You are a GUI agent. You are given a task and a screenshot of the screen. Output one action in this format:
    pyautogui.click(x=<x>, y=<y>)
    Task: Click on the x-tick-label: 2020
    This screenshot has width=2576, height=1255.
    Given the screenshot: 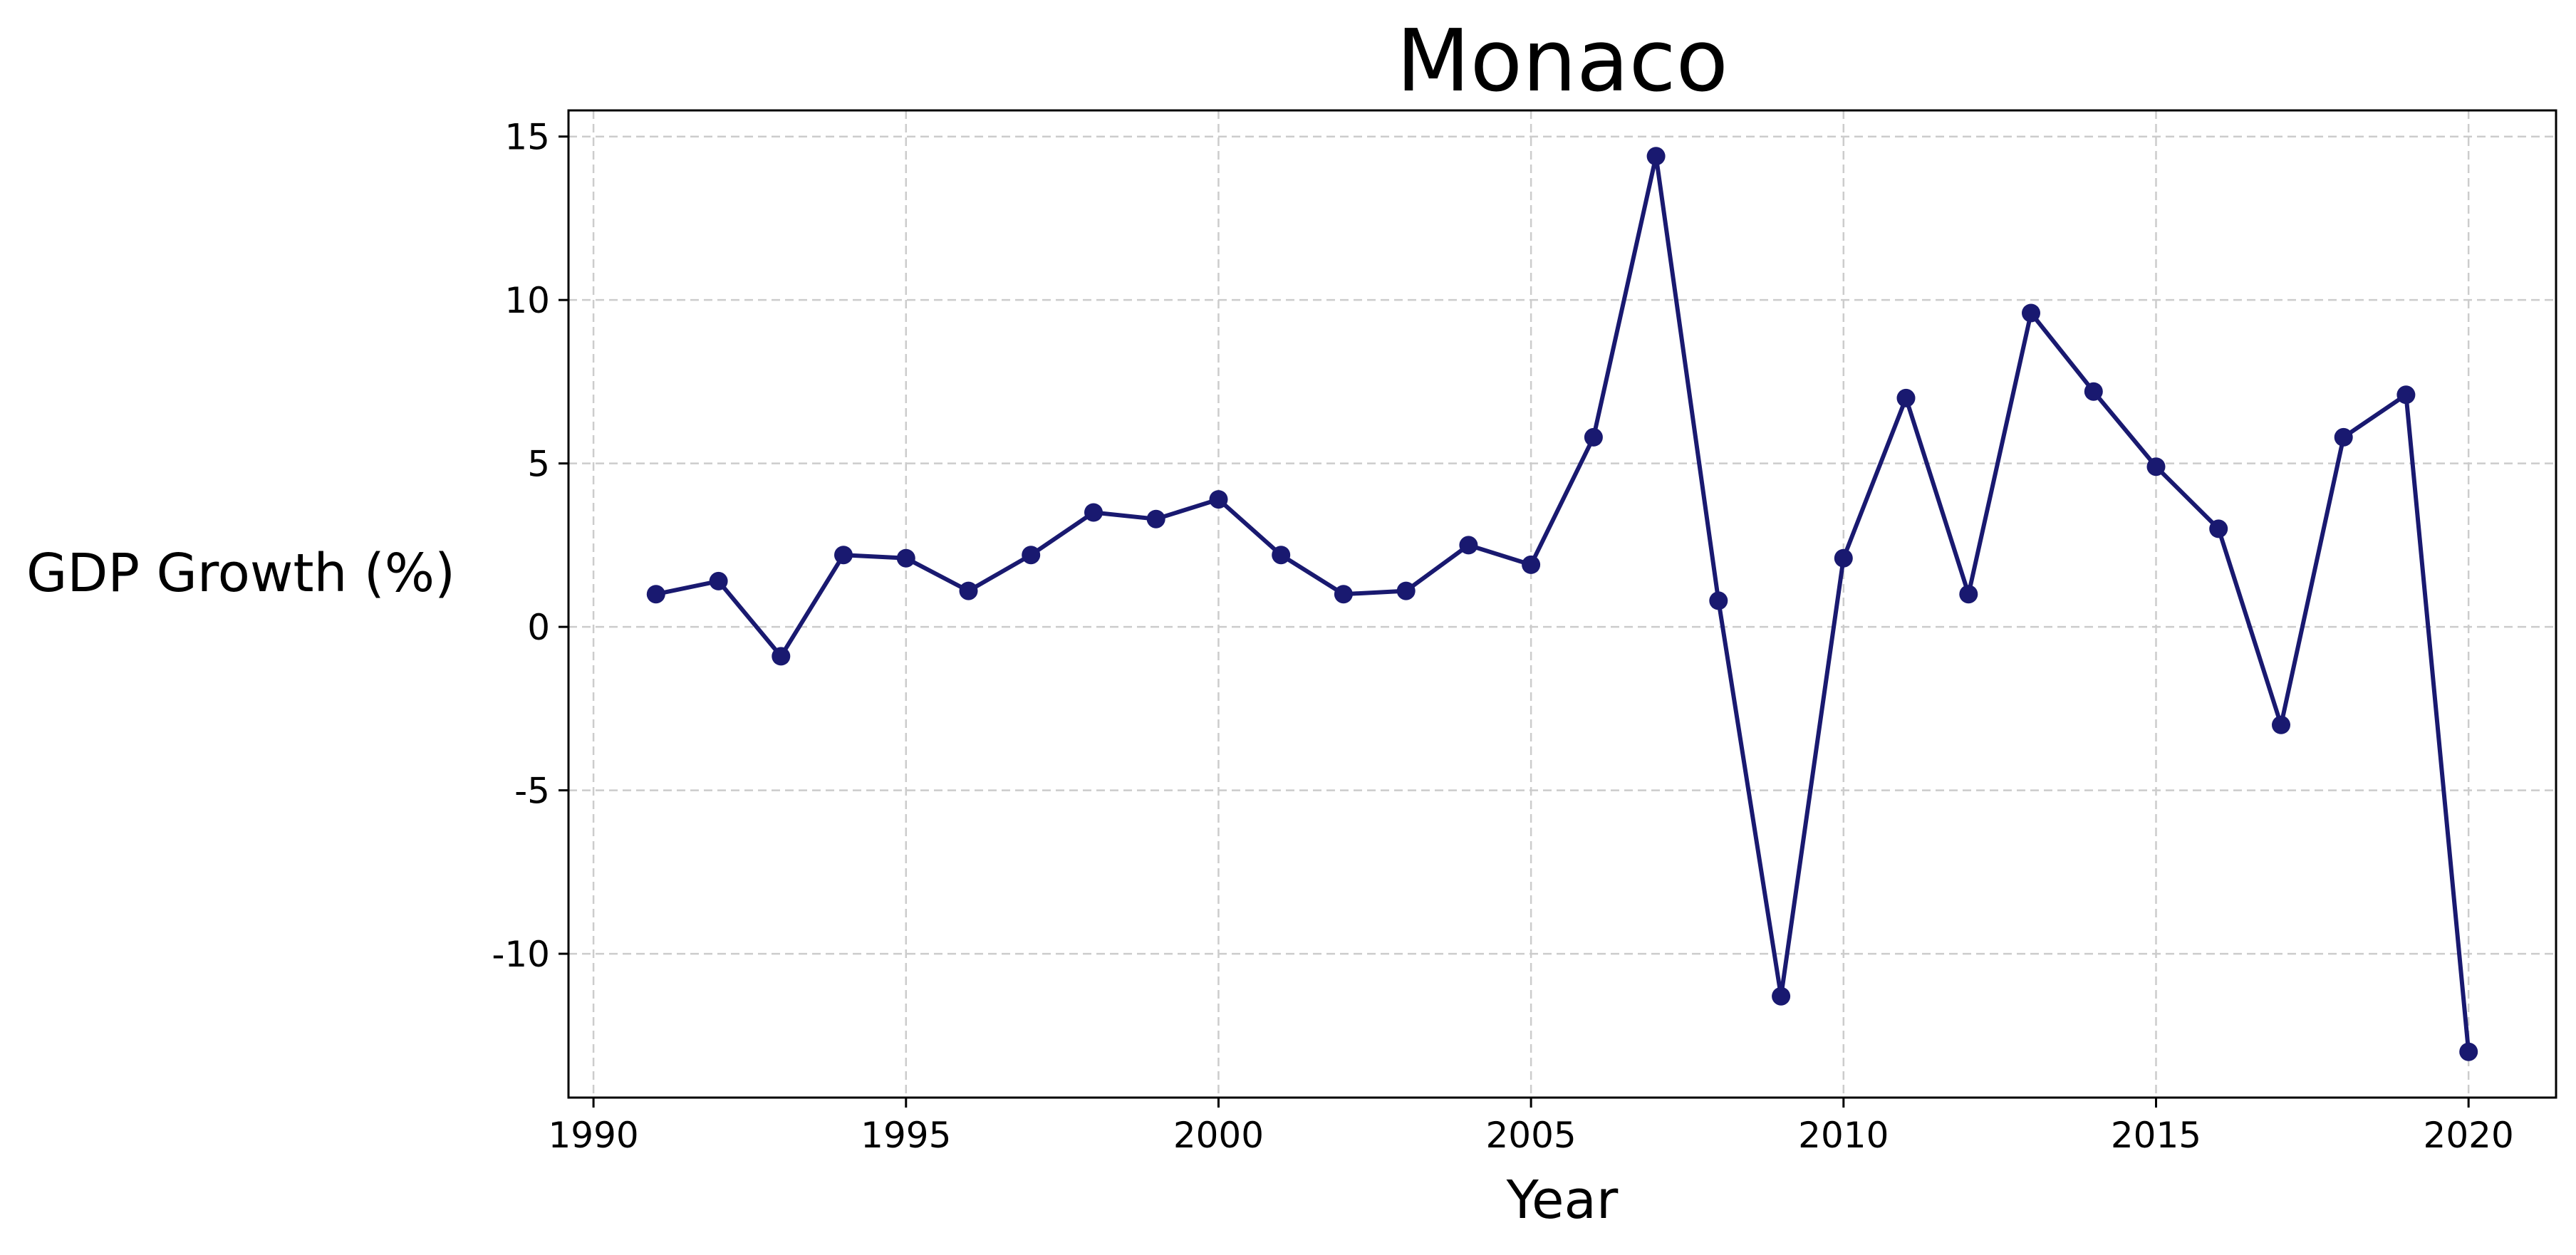 What is the action you would take?
    pyautogui.click(x=2469, y=1135)
    